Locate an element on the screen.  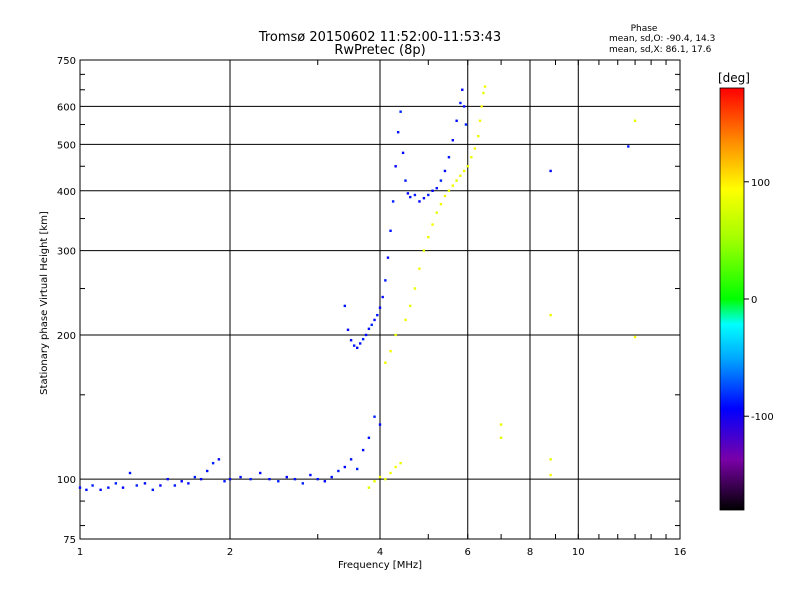
x-tick-label: 2 is located at coordinates (230, 552).